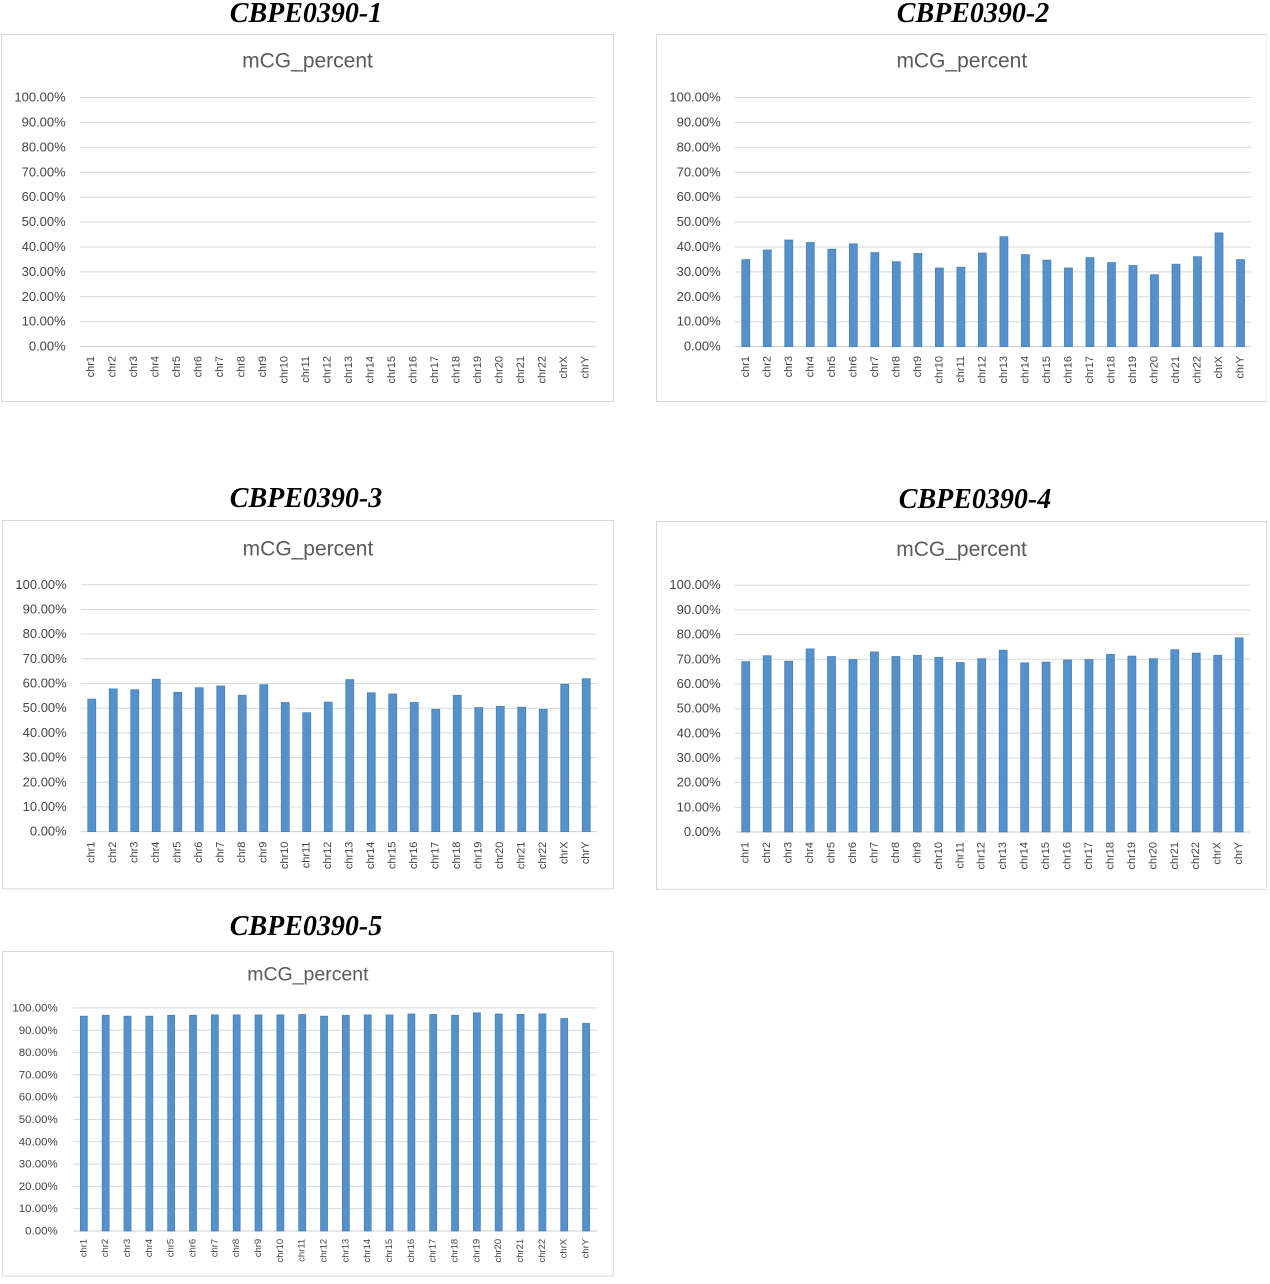 The height and width of the screenshot is (1284, 1270). I want to click on svg-text: CBPE0390-4, so click(974, 499).